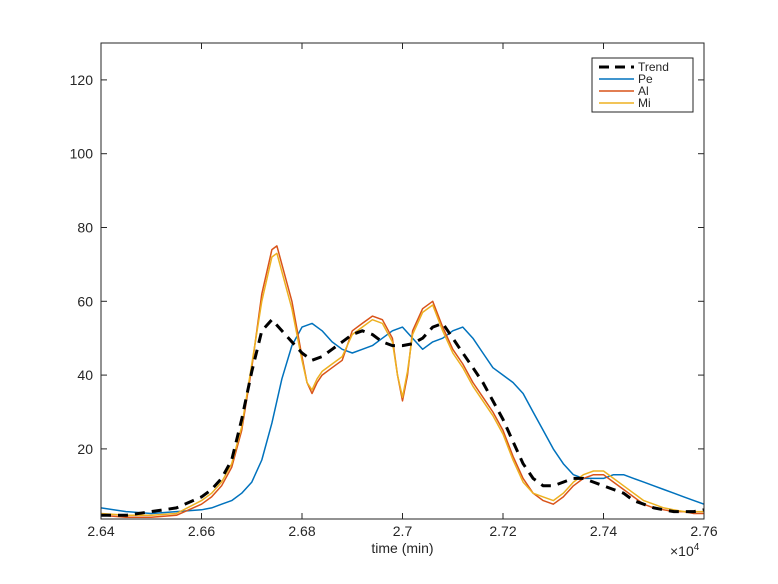 This screenshot has height=584, width=778. Describe the element at coordinates (603, 531) in the screenshot. I see `x-tick-label: 2.74` at that location.